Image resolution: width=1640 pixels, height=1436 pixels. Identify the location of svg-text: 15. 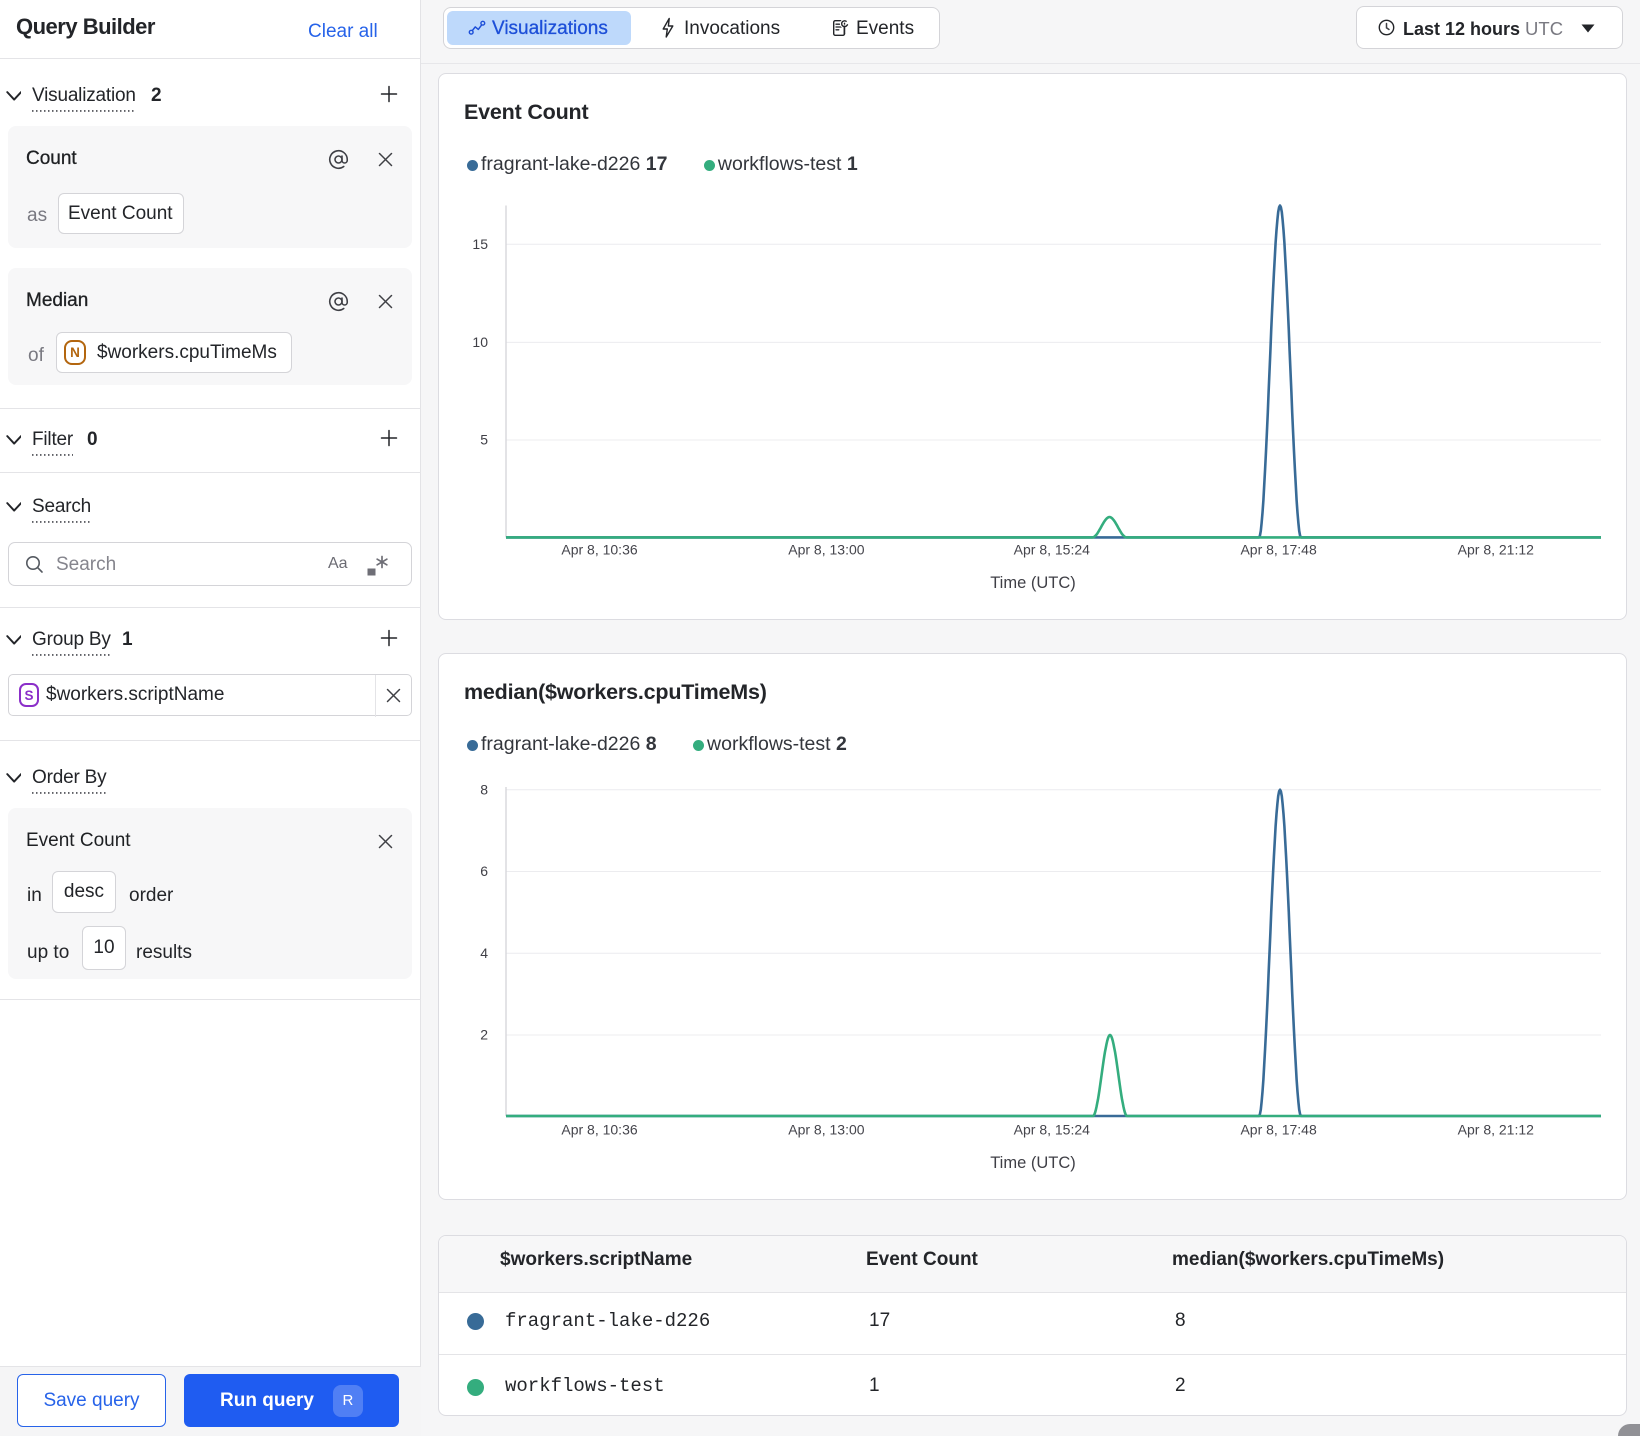
(480, 244).